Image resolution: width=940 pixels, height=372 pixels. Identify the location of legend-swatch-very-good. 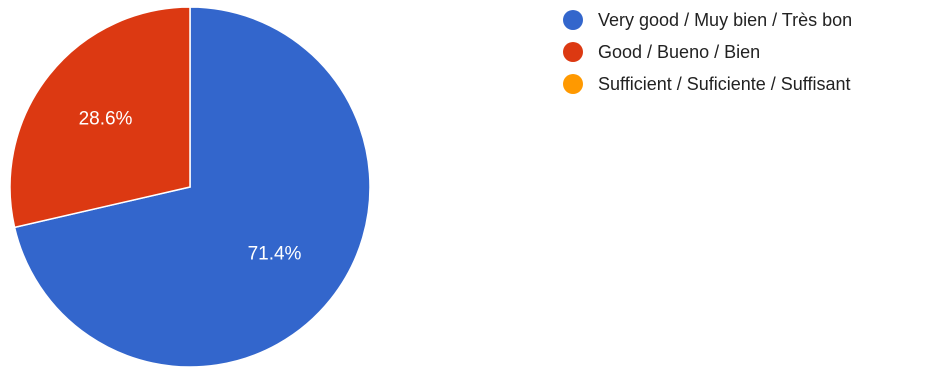
(573, 20).